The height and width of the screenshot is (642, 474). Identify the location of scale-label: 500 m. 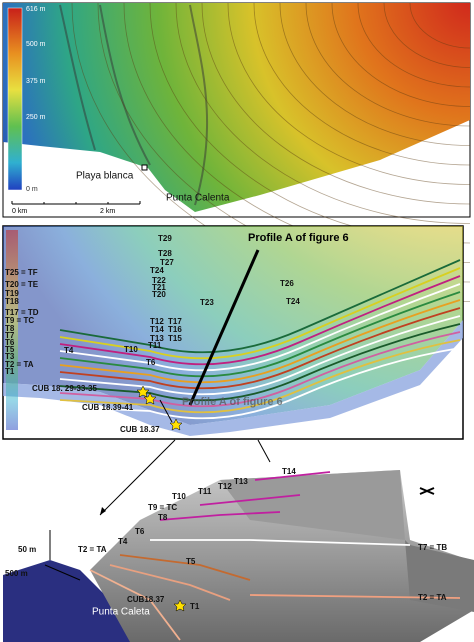
(16, 573).